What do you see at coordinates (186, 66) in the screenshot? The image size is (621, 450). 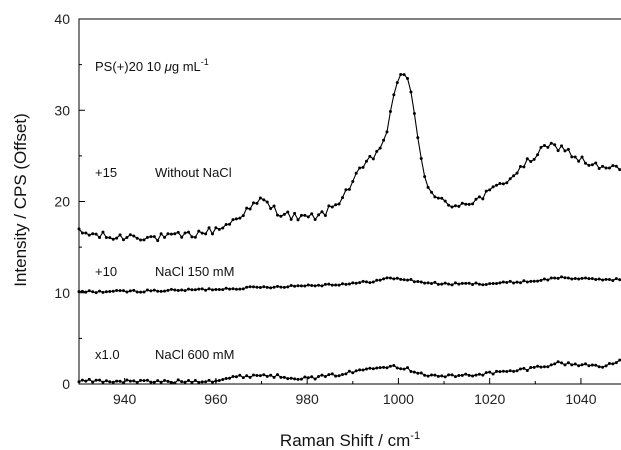 I see `sample-title-units: g mL` at bounding box center [186, 66].